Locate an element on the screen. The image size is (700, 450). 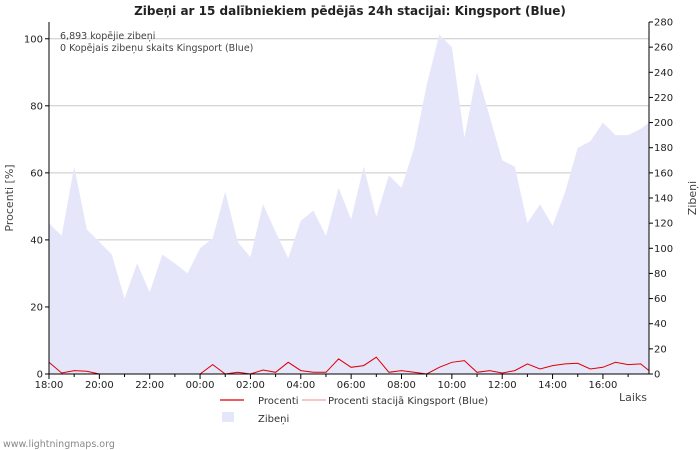
x-tick-label: 04:00 is located at coordinates (300, 385).